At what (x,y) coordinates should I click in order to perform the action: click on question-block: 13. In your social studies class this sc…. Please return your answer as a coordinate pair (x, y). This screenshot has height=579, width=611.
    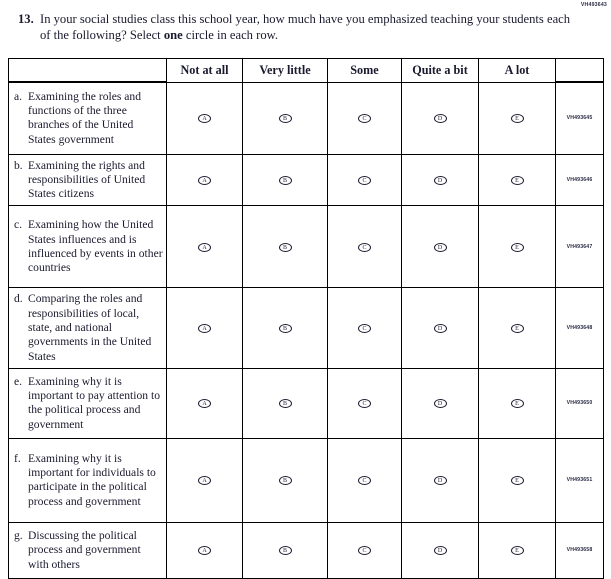
    Looking at the image, I should click on (294, 21).